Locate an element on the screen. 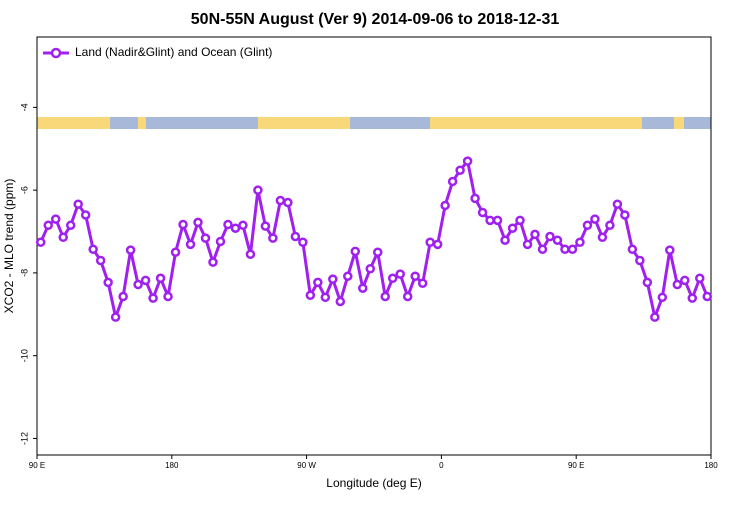 The width and height of the screenshot is (750, 505). y-axis-label: XCO2 - MLO trend (ppm) is located at coordinates (9, 246).